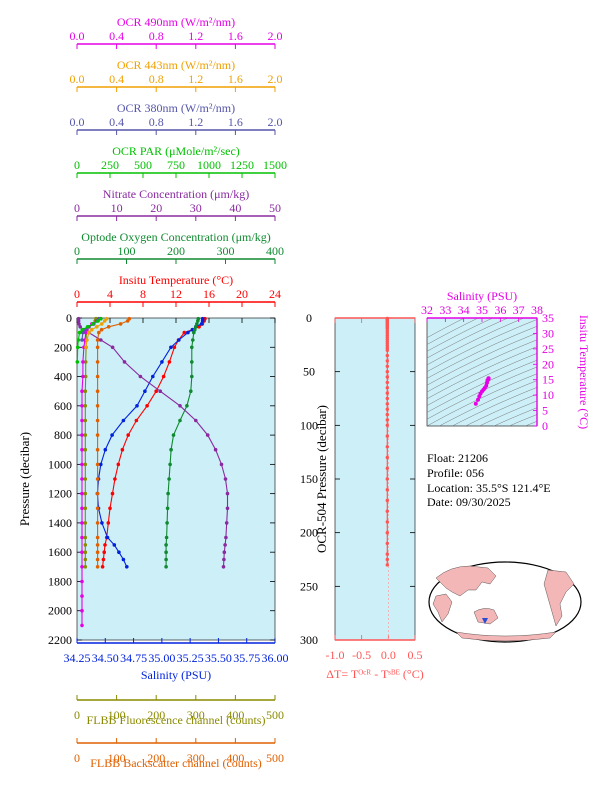 The height and width of the screenshot is (785, 598). What do you see at coordinates (235, 36) in the screenshot?
I see `tick-label: 1.6` at bounding box center [235, 36].